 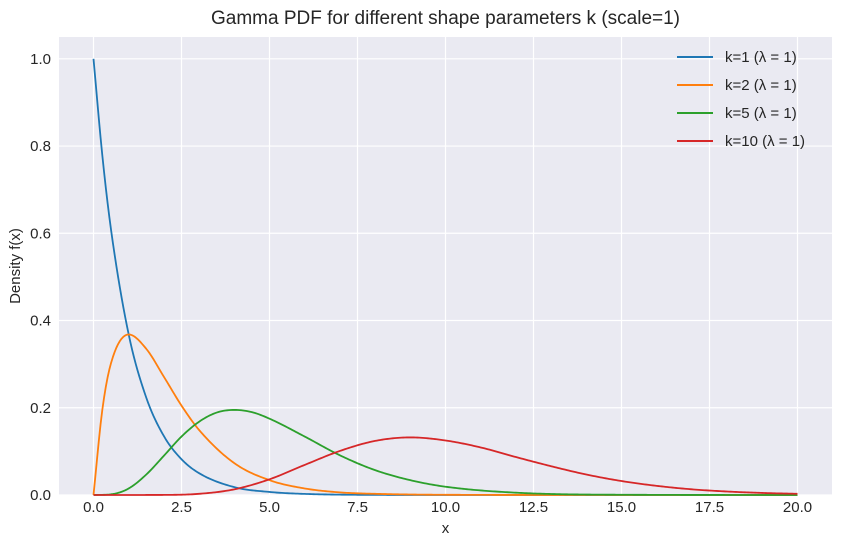 I want to click on x-axis-ticks: 0.0 2.5 5.0 7.5 10.0 12.5 15.0 17.5 20.0, so click(x=447, y=507).